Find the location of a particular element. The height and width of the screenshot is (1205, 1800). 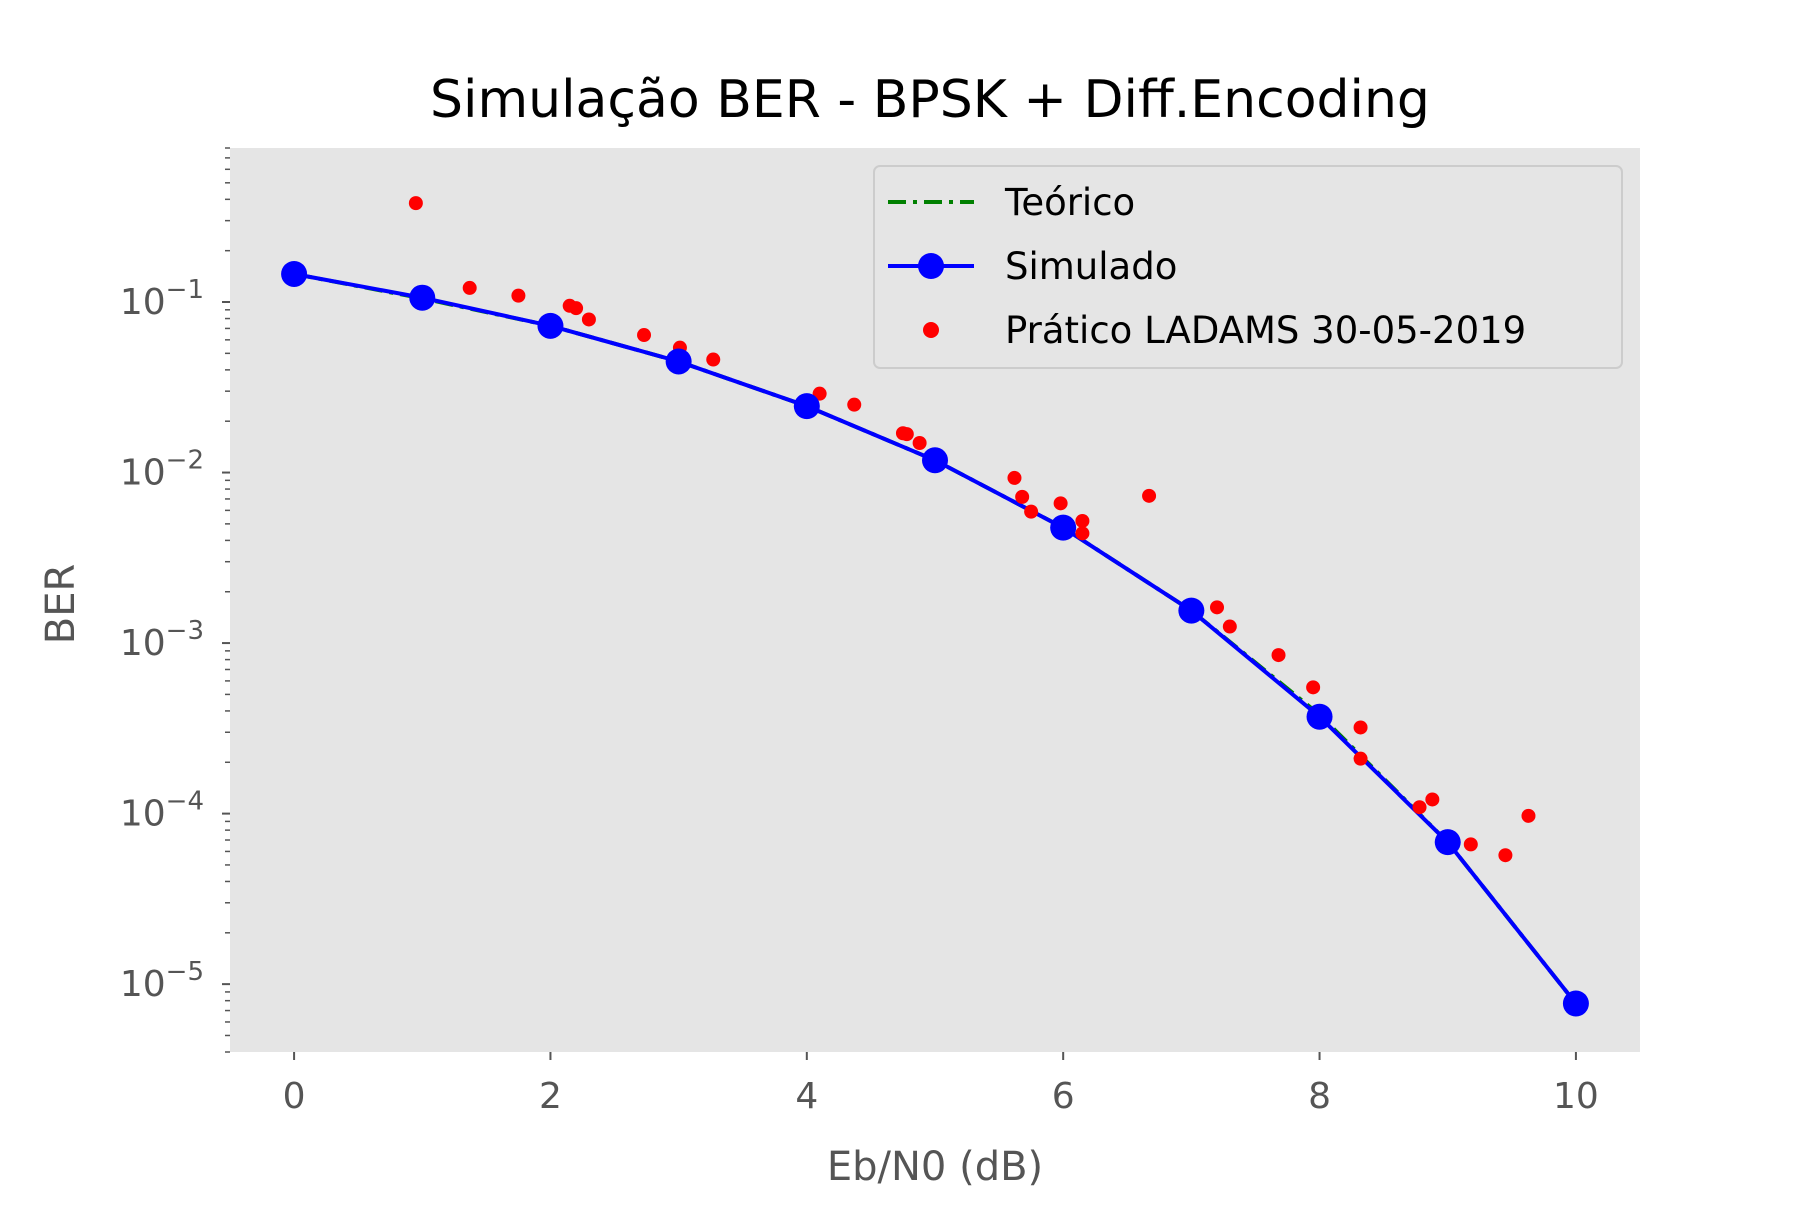

y-tick-label: 10⁻⁵ is located at coordinates (162, 981).